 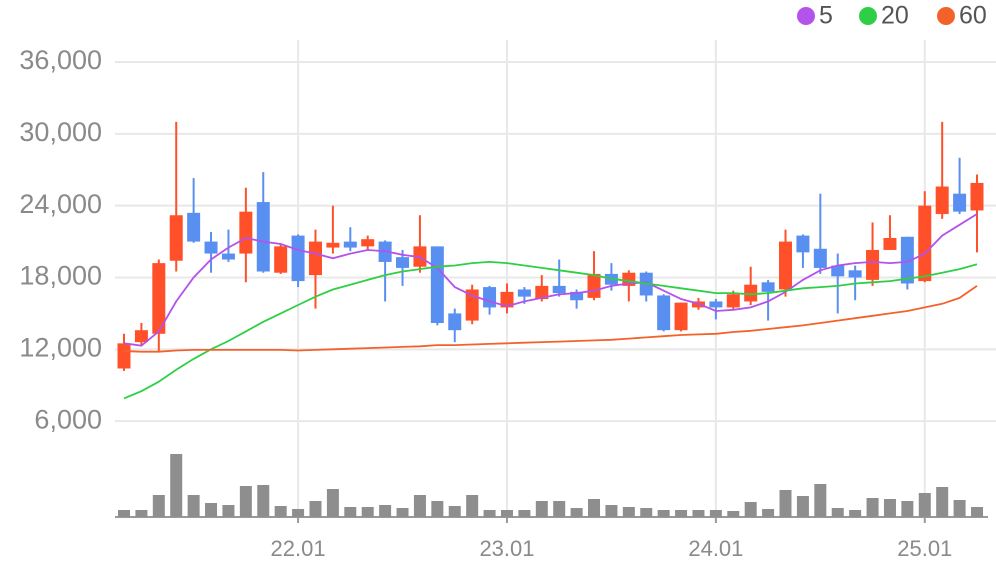 What do you see at coordinates (506, 548) in the screenshot?
I see `x-tick-label: 23.01` at bounding box center [506, 548].